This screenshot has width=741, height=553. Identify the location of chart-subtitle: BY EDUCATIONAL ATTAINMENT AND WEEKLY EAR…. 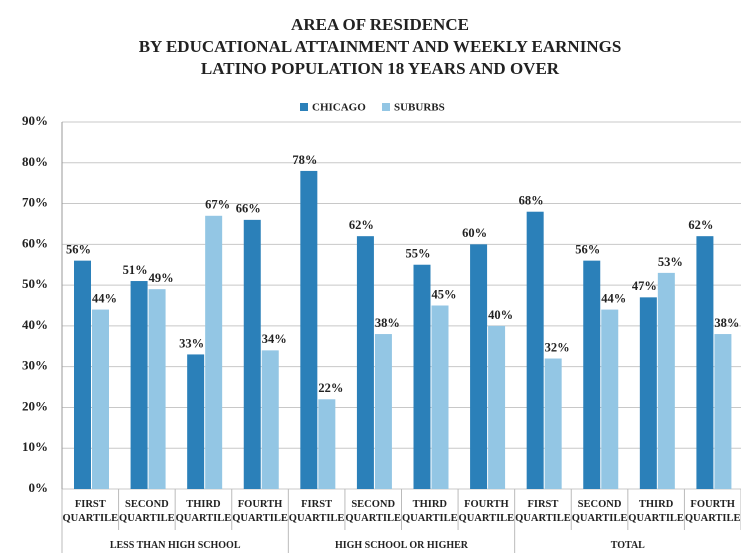
(380, 46).